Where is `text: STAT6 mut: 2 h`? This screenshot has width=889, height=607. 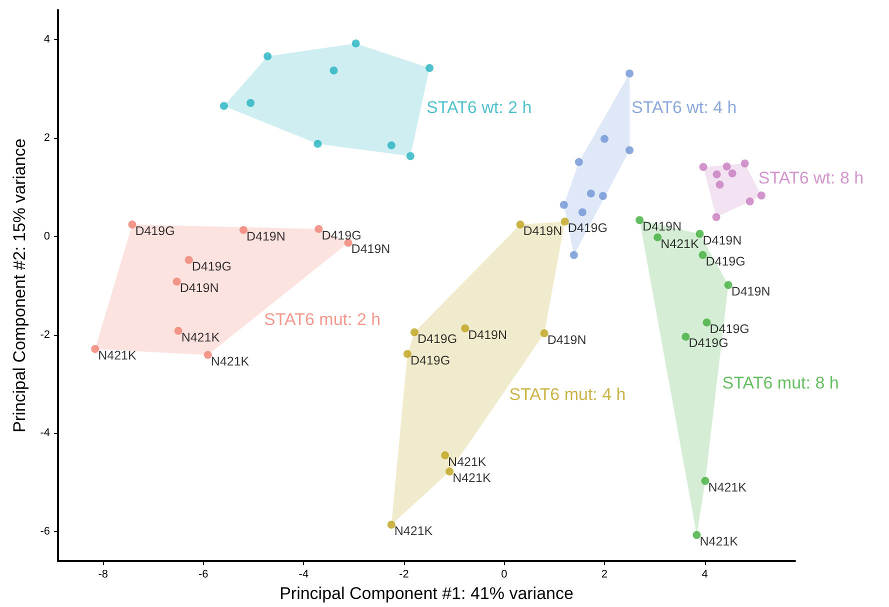 text: STAT6 mut: 2 h is located at coordinates (322, 319).